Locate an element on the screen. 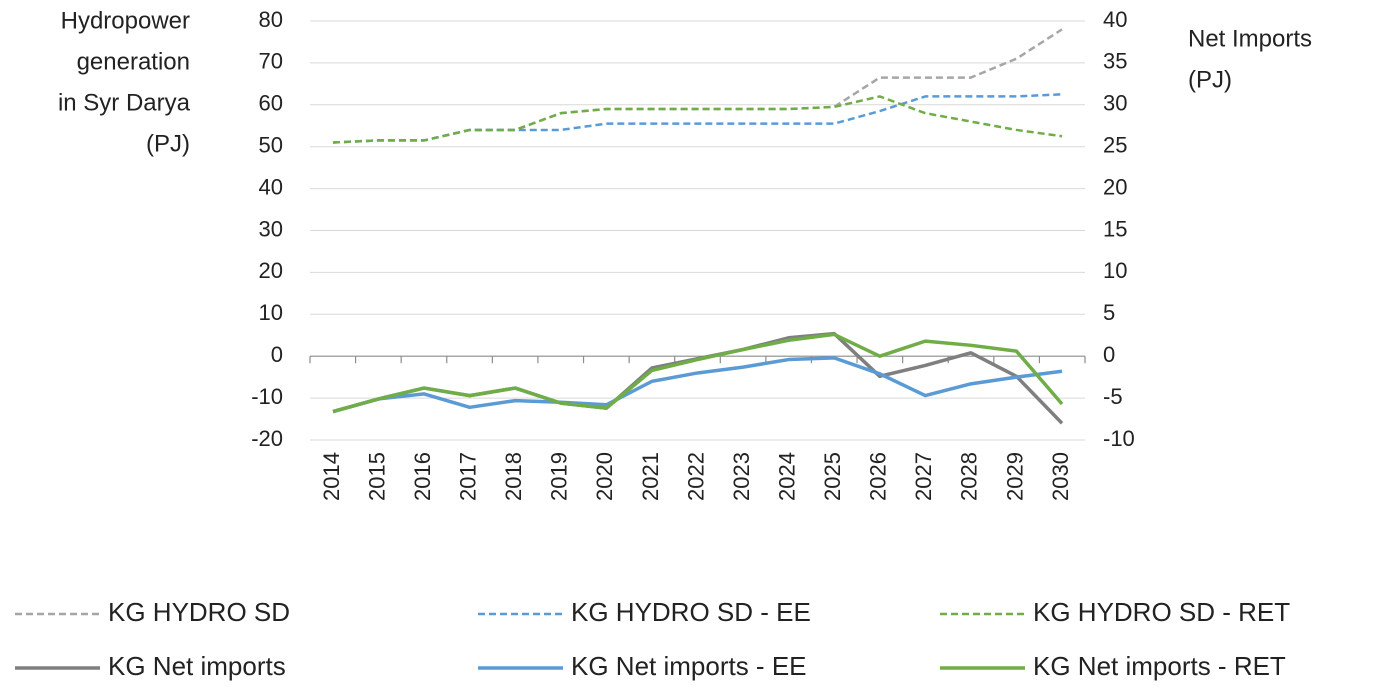 This screenshot has height=687, width=1376. legend-label: KG HYDRO SD is located at coordinates (199, 612).